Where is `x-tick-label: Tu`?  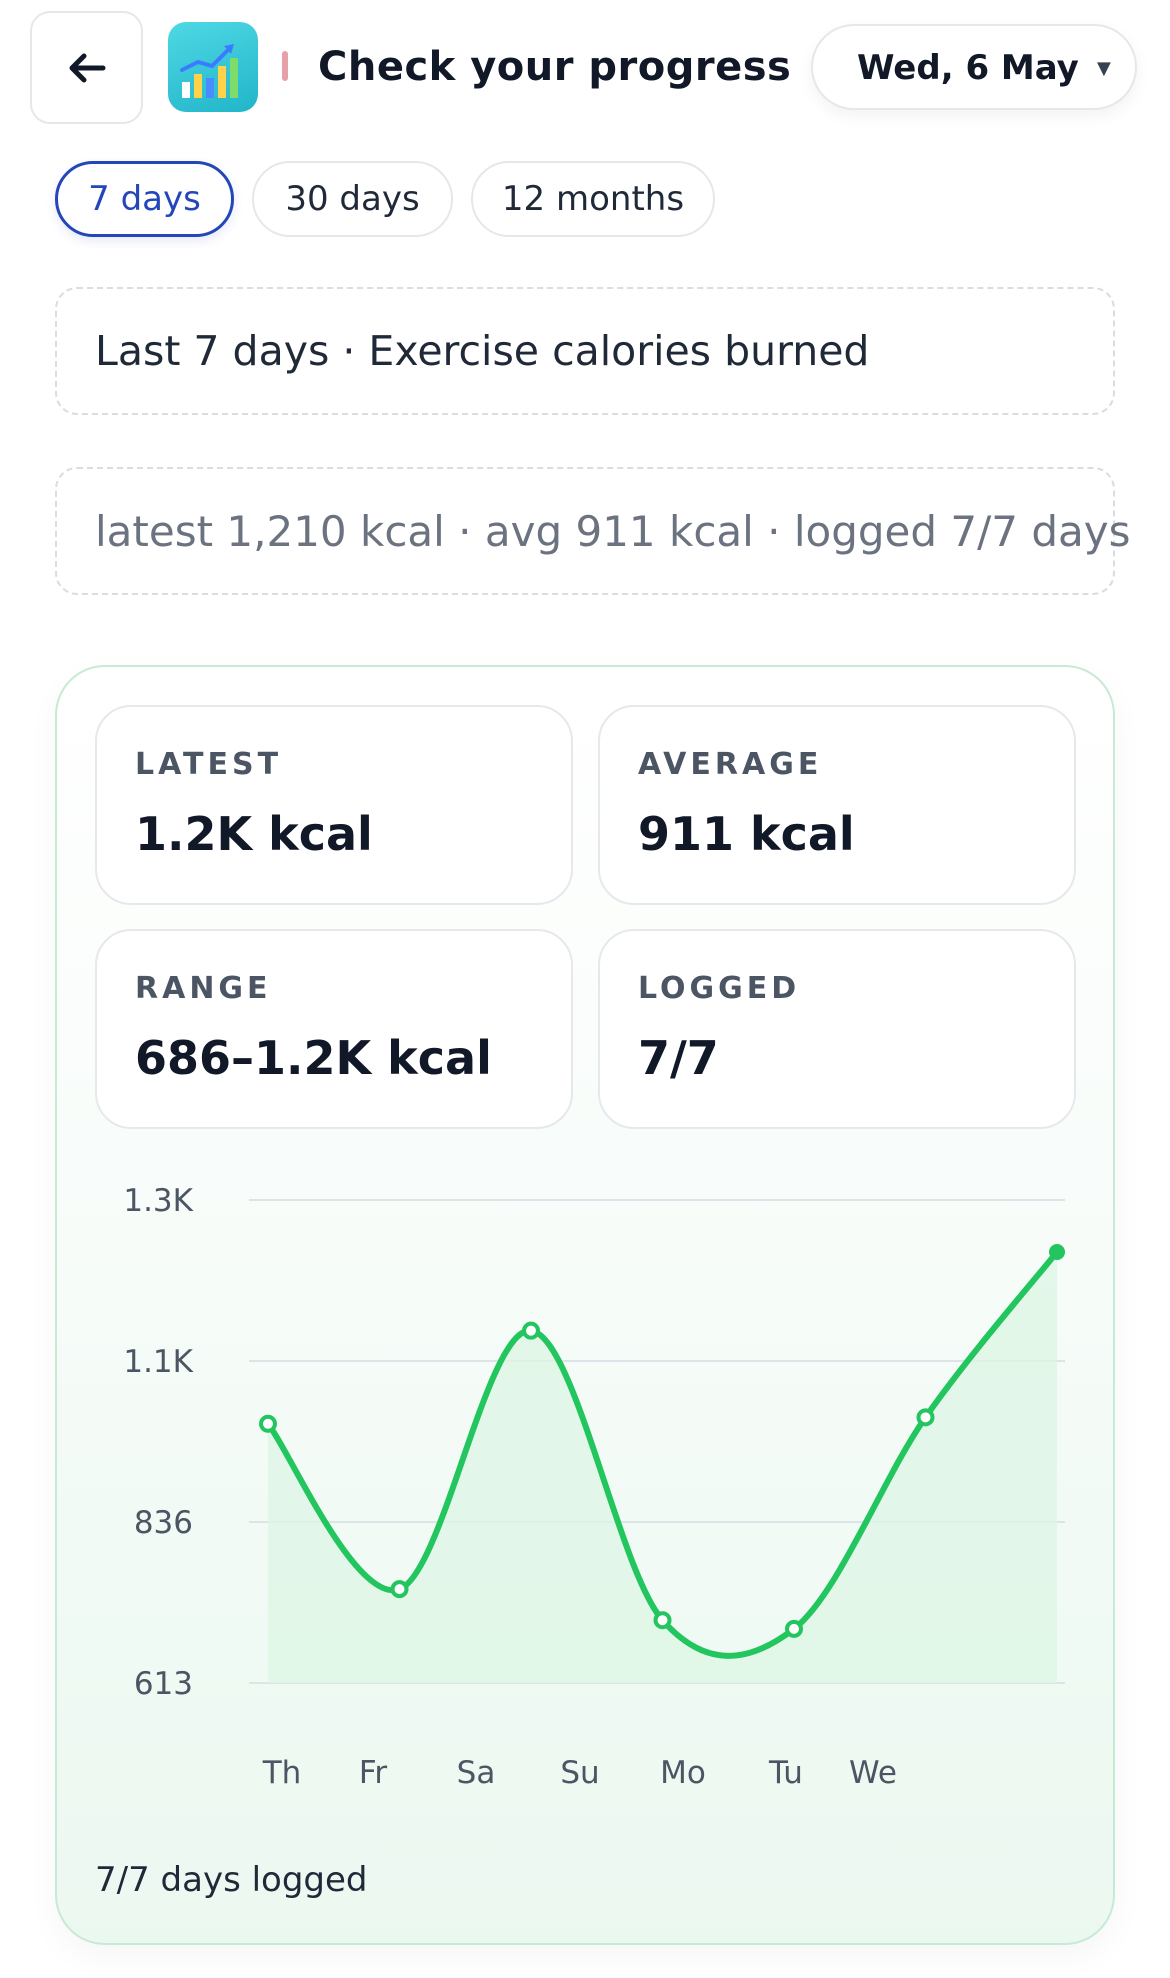 x-tick-label: Tu is located at coordinates (785, 1773).